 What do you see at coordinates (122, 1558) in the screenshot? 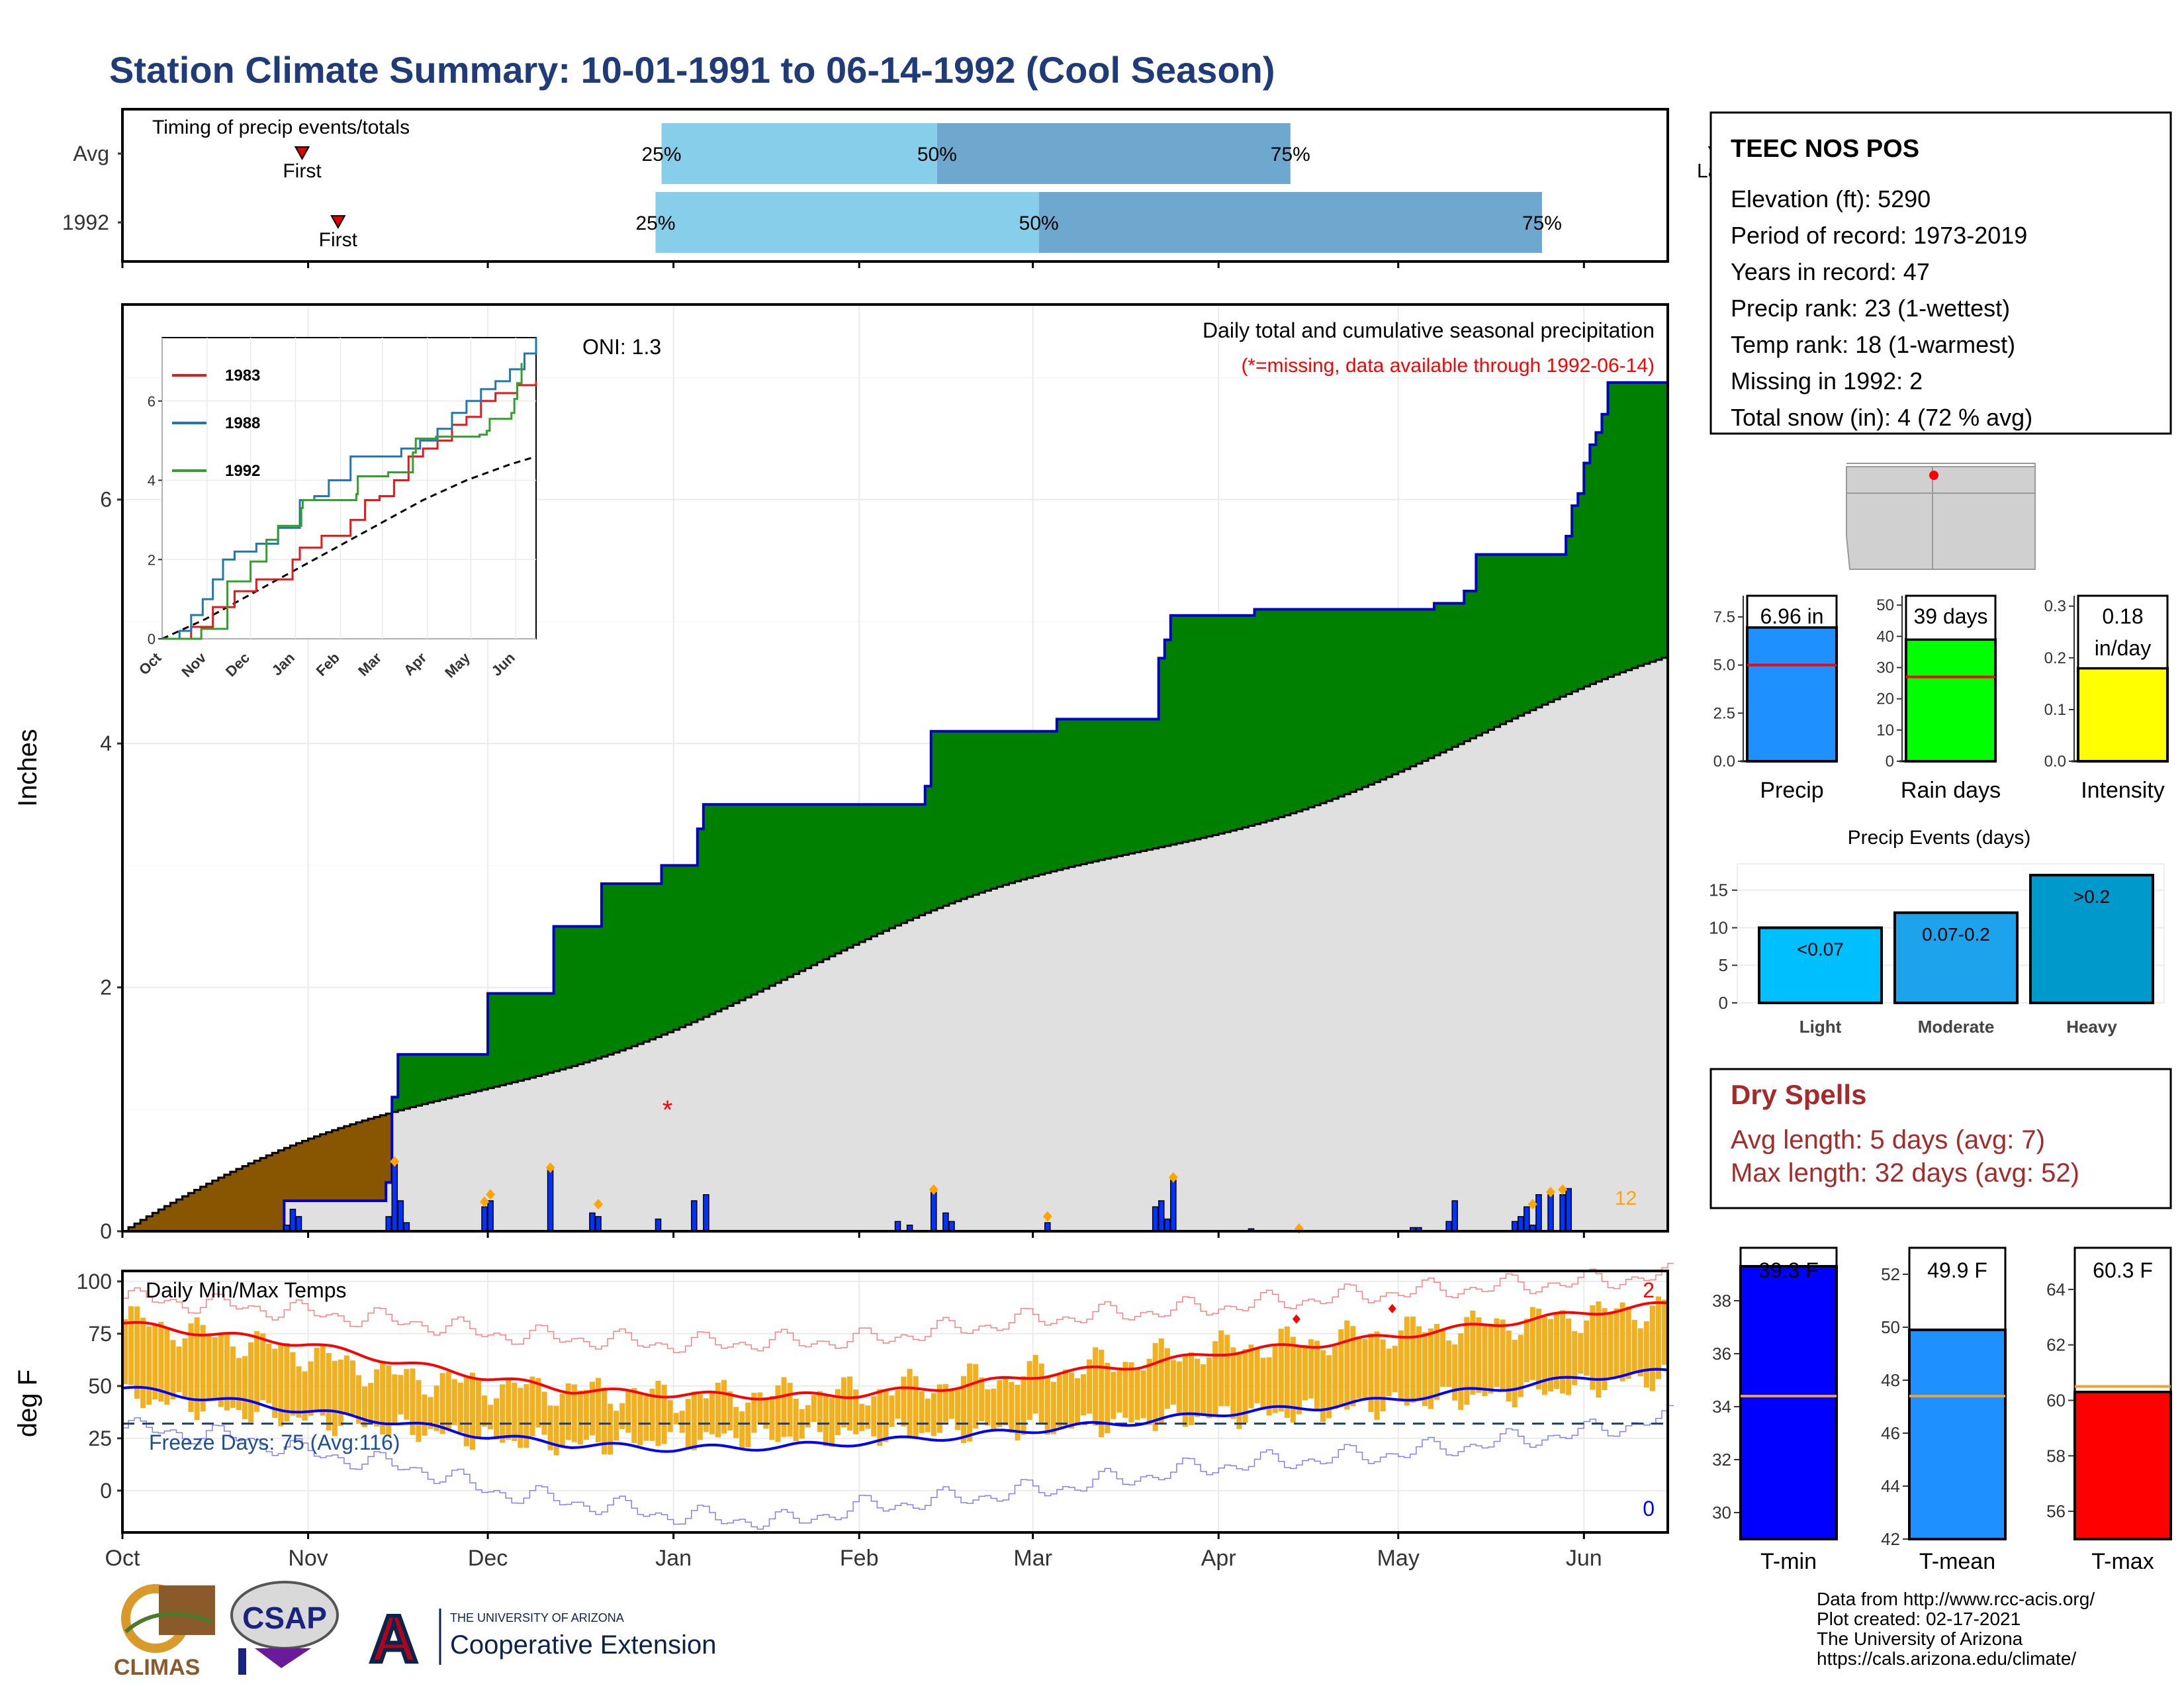
I see `month-label: Oct` at bounding box center [122, 1558].